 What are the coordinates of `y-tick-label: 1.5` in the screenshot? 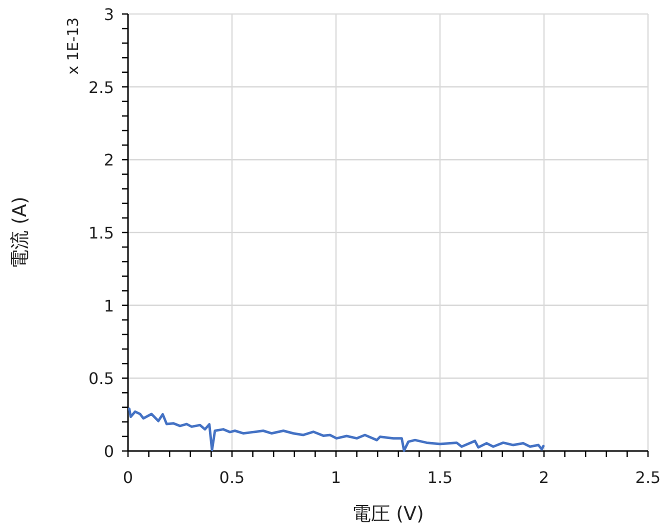 It's located at (101, 233).